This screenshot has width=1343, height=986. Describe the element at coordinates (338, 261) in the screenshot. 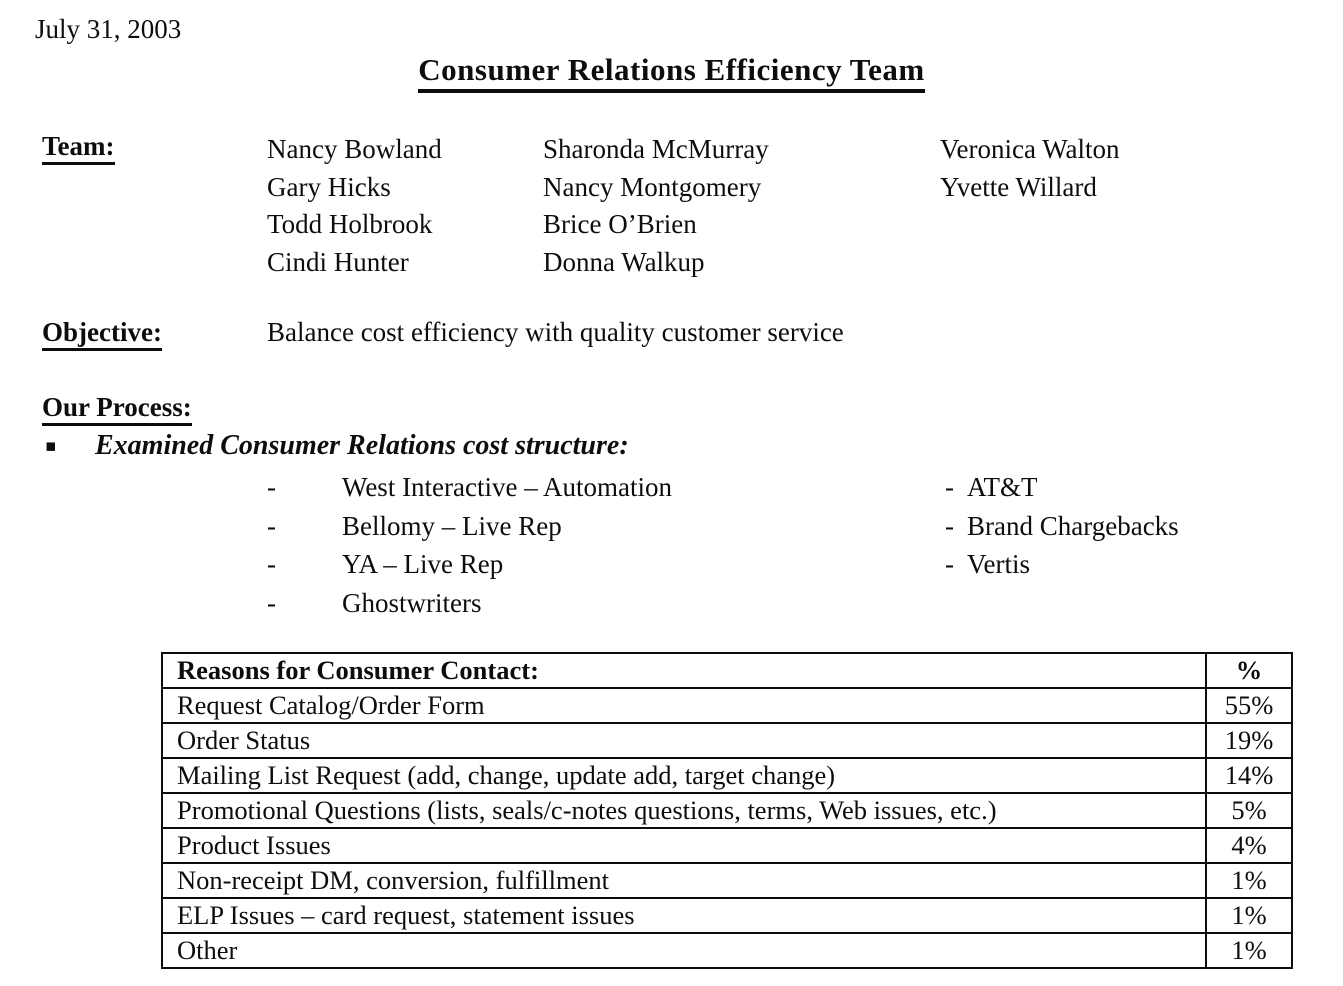

I see `team-member: Cindi Hunter` at that location.